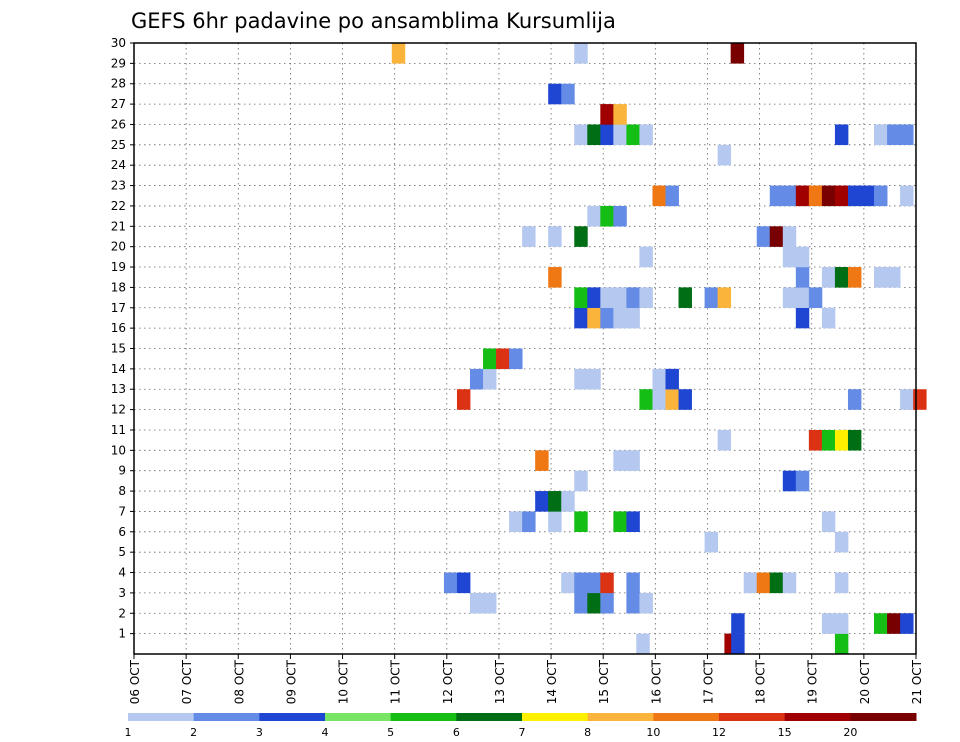 The height and width of the screenshot is (742, 960). What do you see at coordinates (122, 471) in the screenshot?
I see `y-tick-label: 9` at bounding box center [122, 471].